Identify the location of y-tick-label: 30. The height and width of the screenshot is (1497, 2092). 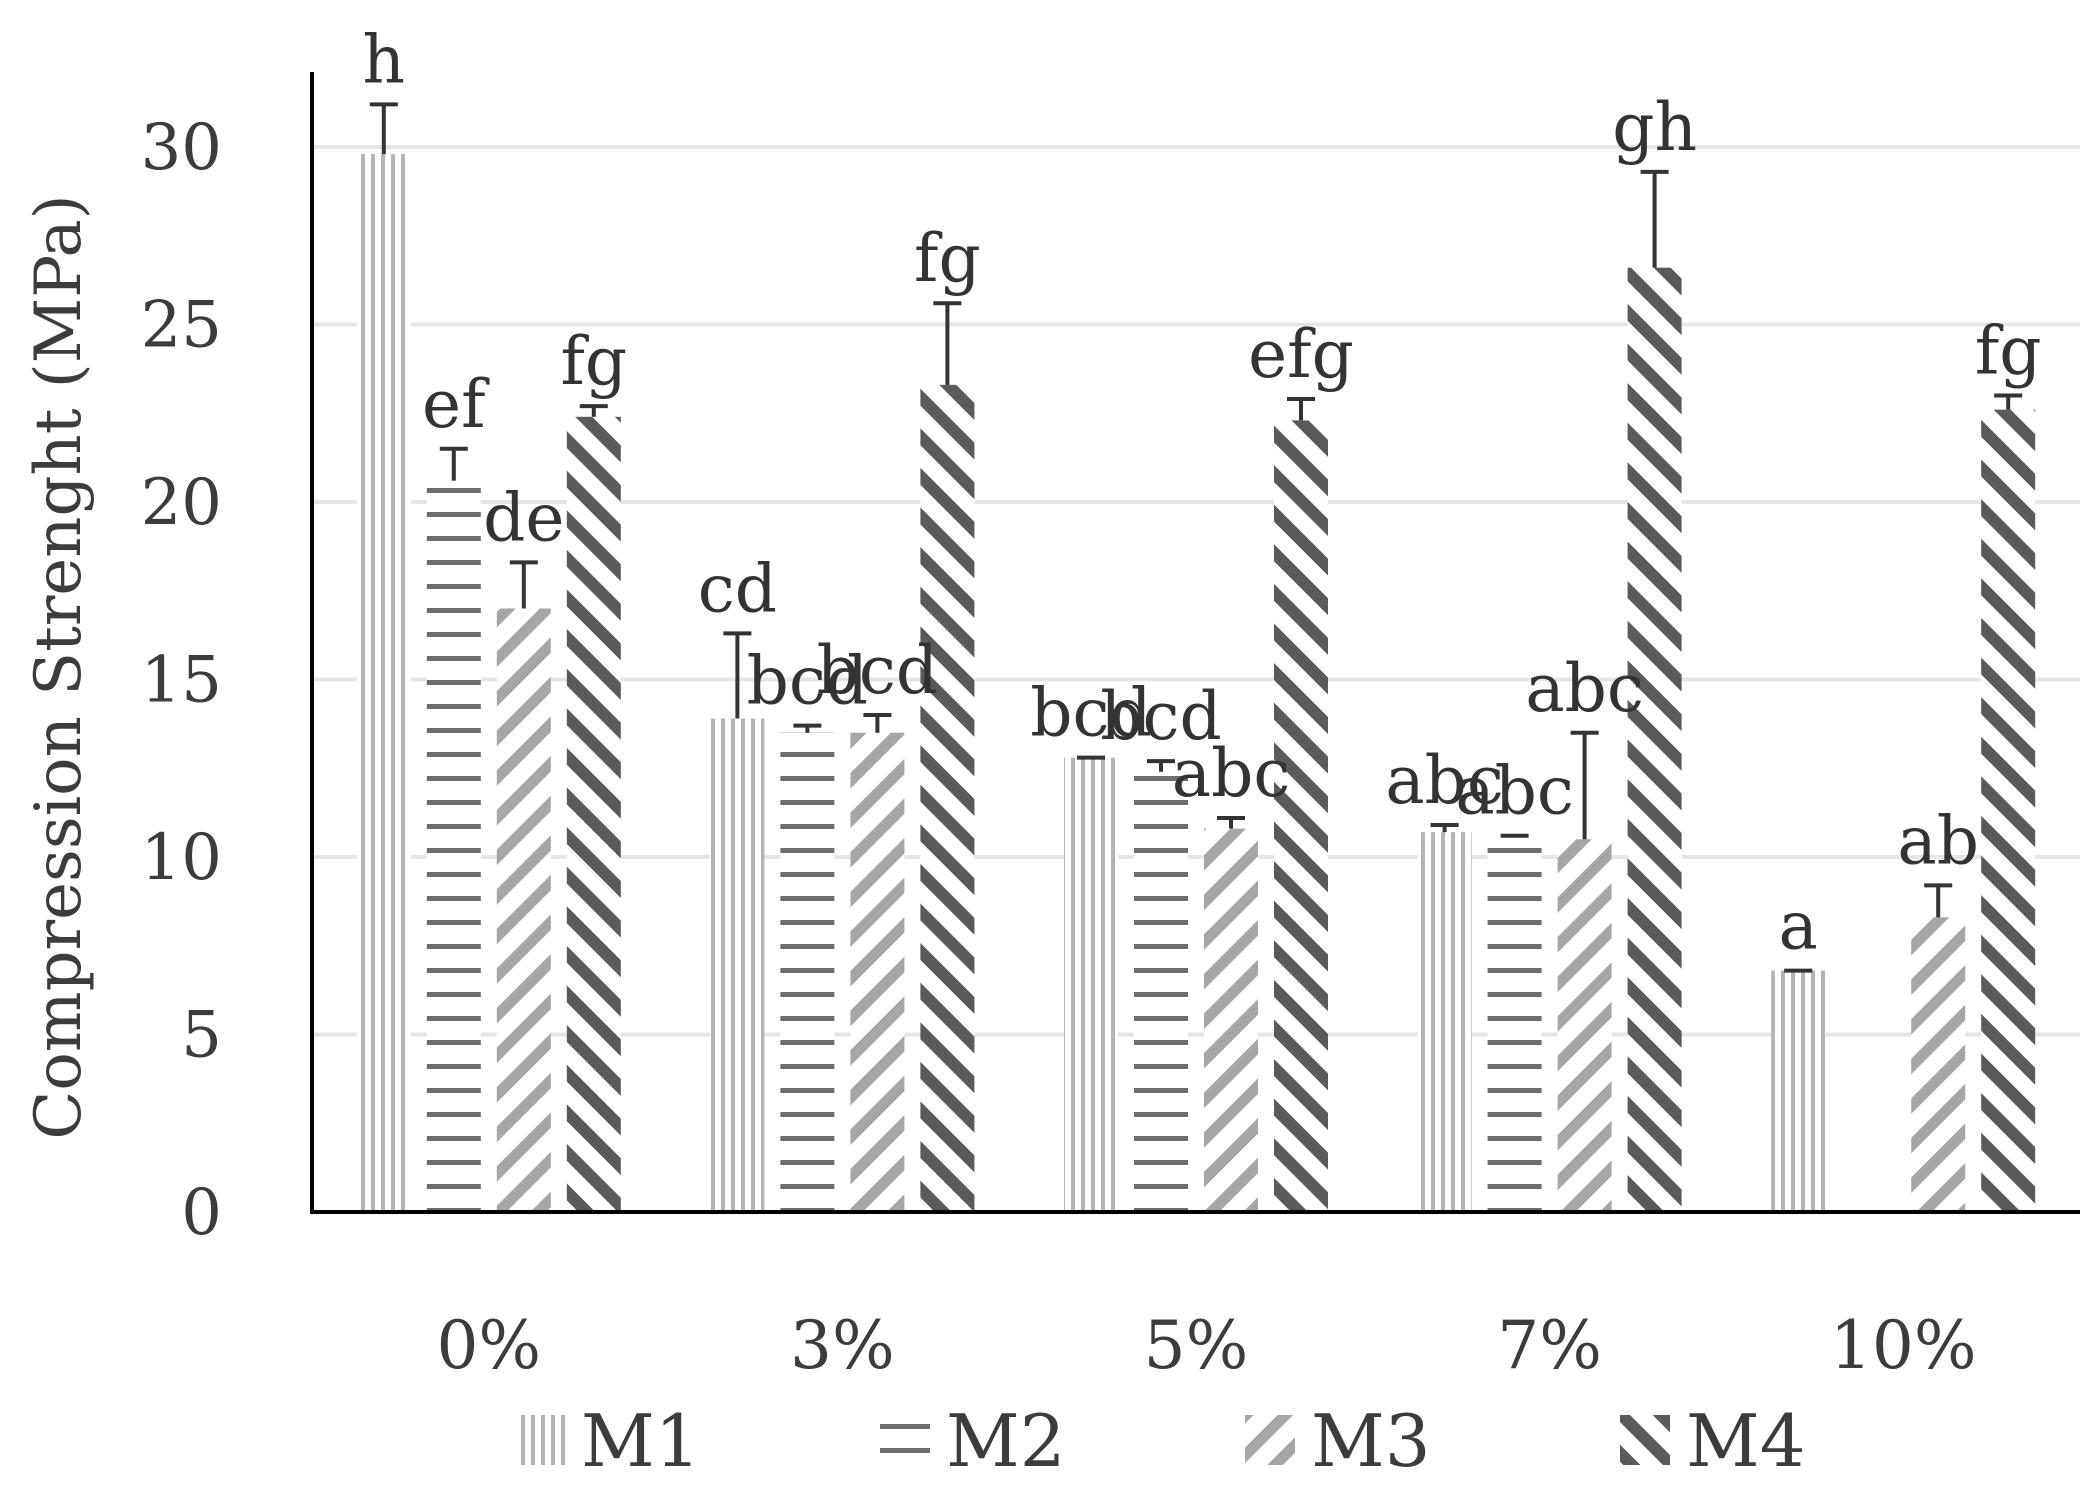
(181, 148).